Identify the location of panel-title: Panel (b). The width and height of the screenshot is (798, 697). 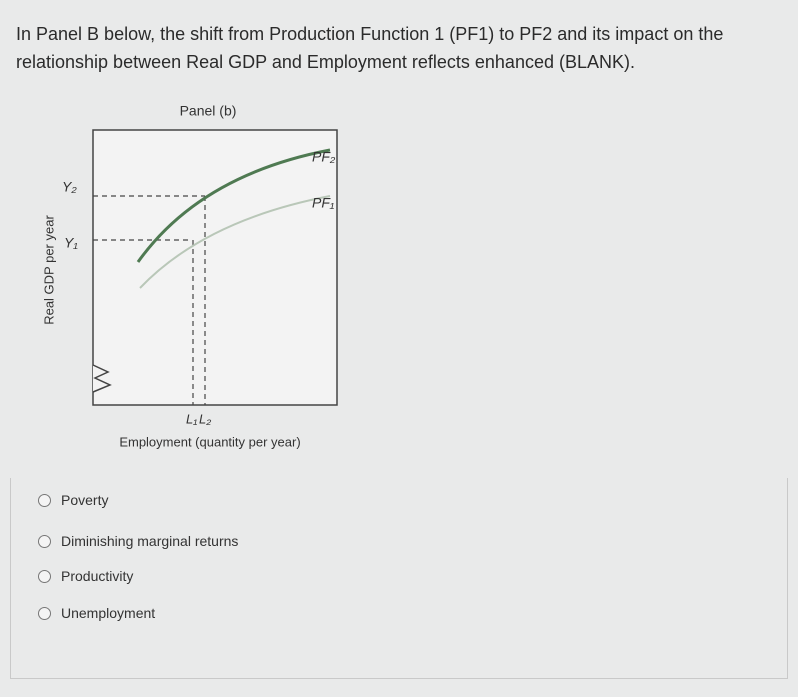
(208, 111).